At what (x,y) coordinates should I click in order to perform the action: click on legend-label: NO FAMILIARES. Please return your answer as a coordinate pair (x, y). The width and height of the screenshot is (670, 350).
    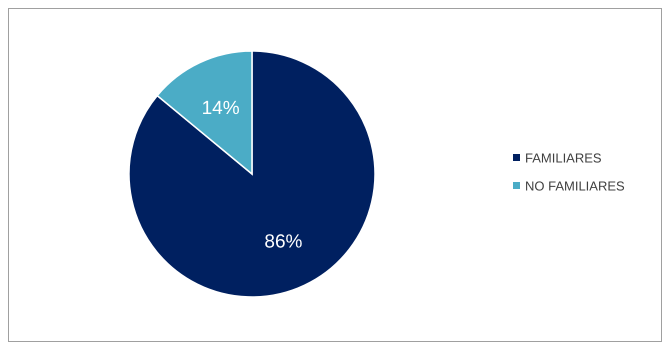
    Looking at the image, I should click on (575, 186).